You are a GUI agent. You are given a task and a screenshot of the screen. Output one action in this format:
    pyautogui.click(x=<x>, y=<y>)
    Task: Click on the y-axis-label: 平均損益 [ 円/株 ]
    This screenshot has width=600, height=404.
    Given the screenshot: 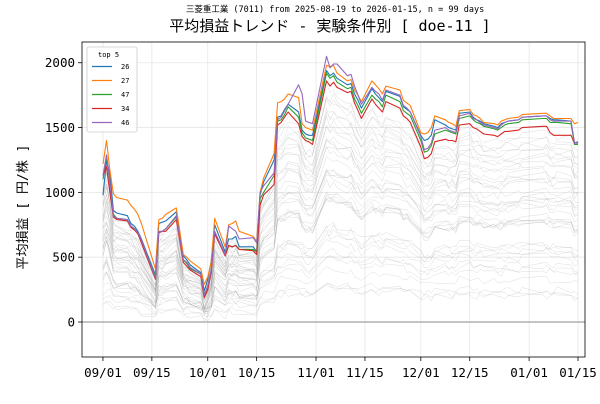 What is the action you would take?
    pyautogui.click(x=23, y=207)
    